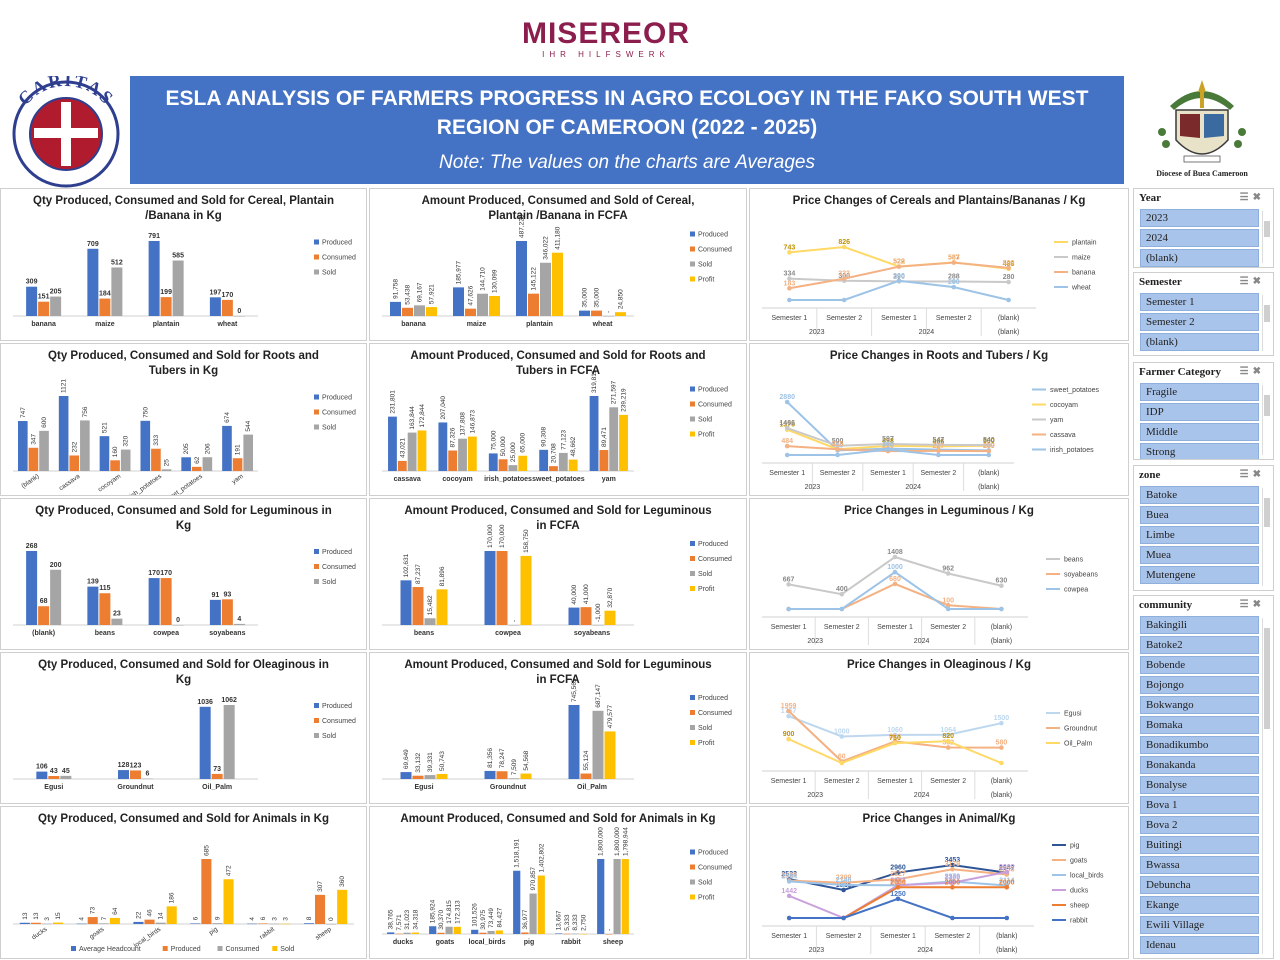 The height and width of the screenshot is (960, 1280). What do you see at coordinates (1199, 555) in the screenshot?
I see `slicer-item-muea: Muea` at bounding box center [1199, 555].